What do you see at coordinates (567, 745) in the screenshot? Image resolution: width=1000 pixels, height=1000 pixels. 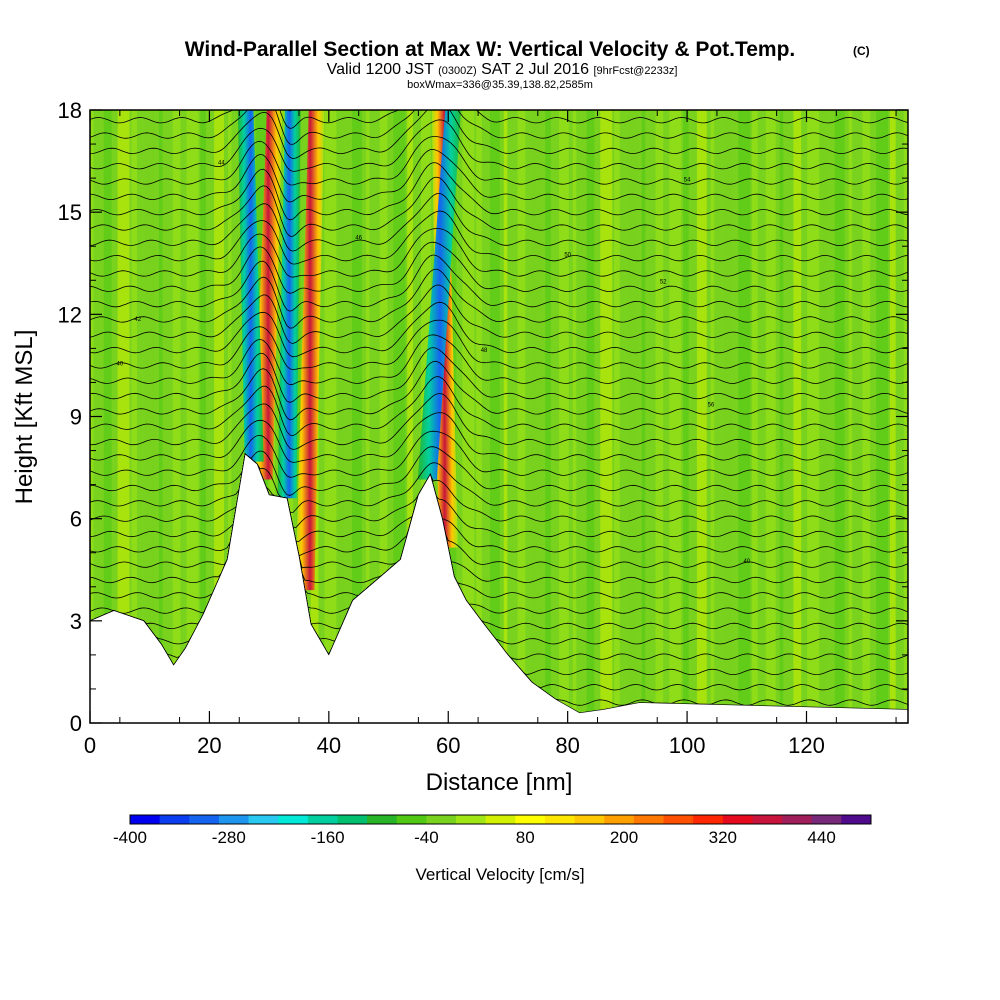 I see `x-tick-label: 80` at bounding box center [567, 745].